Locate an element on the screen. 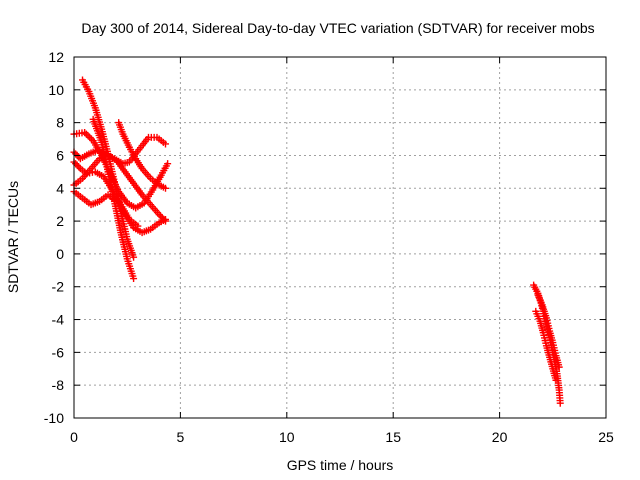 This screenshot has width=640, height=480. y-tick-label: 10 is located at coordinates (56, 90).